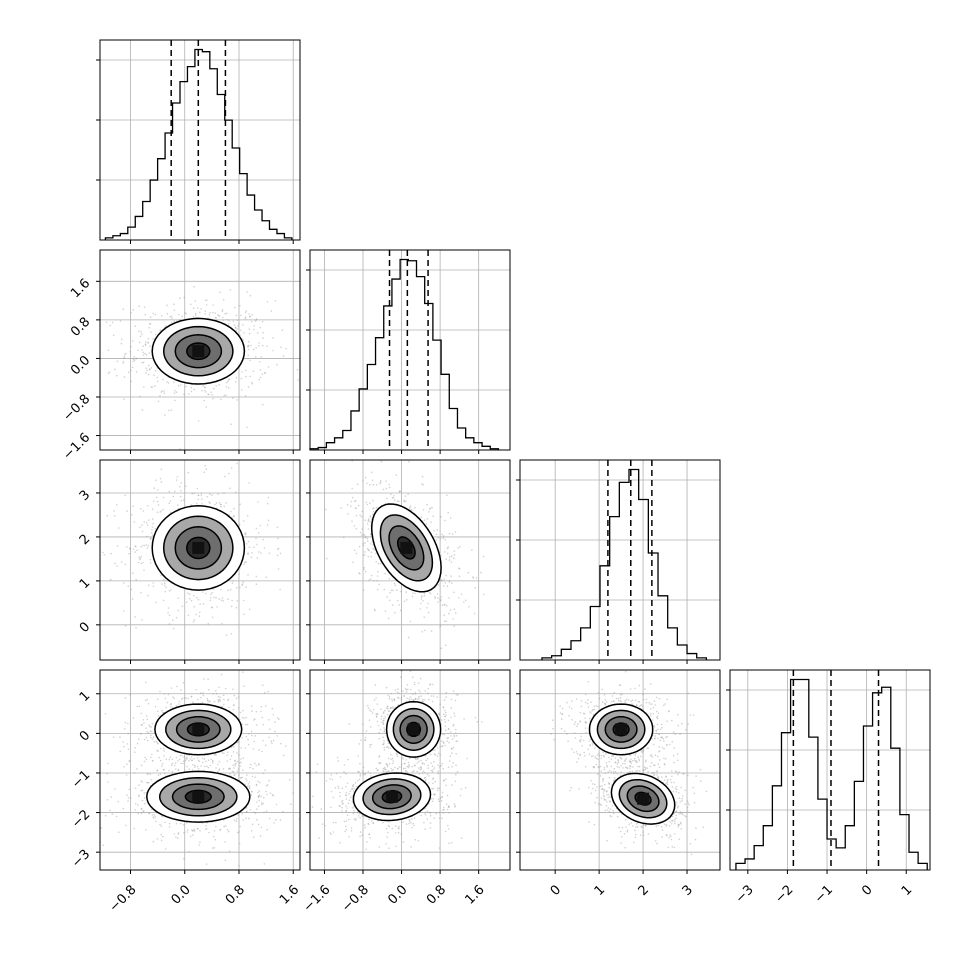 The image size is (970, 970). What do you see at coordinates (85, 496) in the screenshot?
I see `y-tick-label: 3` at bounding box center [85, 496].